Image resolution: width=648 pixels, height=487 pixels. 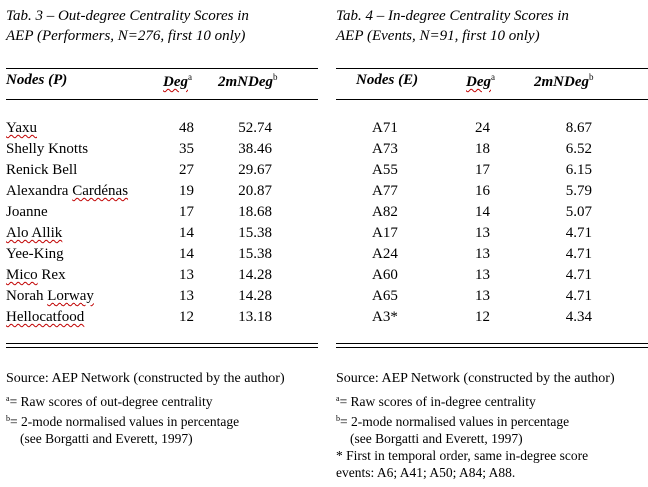 I want to click on table-4-bottom-rule-double, so click(x=492, y=347).